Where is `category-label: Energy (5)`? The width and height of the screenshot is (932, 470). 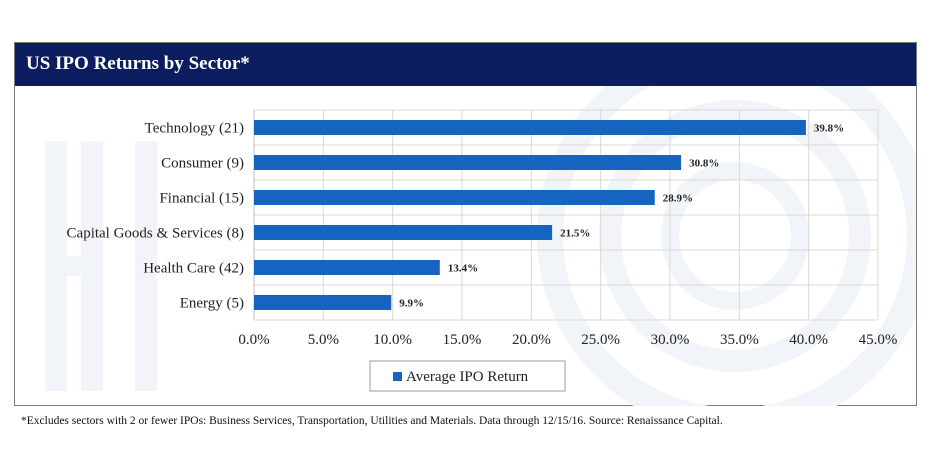
category-label: Energy (5) is located at coordinates (212, 304).